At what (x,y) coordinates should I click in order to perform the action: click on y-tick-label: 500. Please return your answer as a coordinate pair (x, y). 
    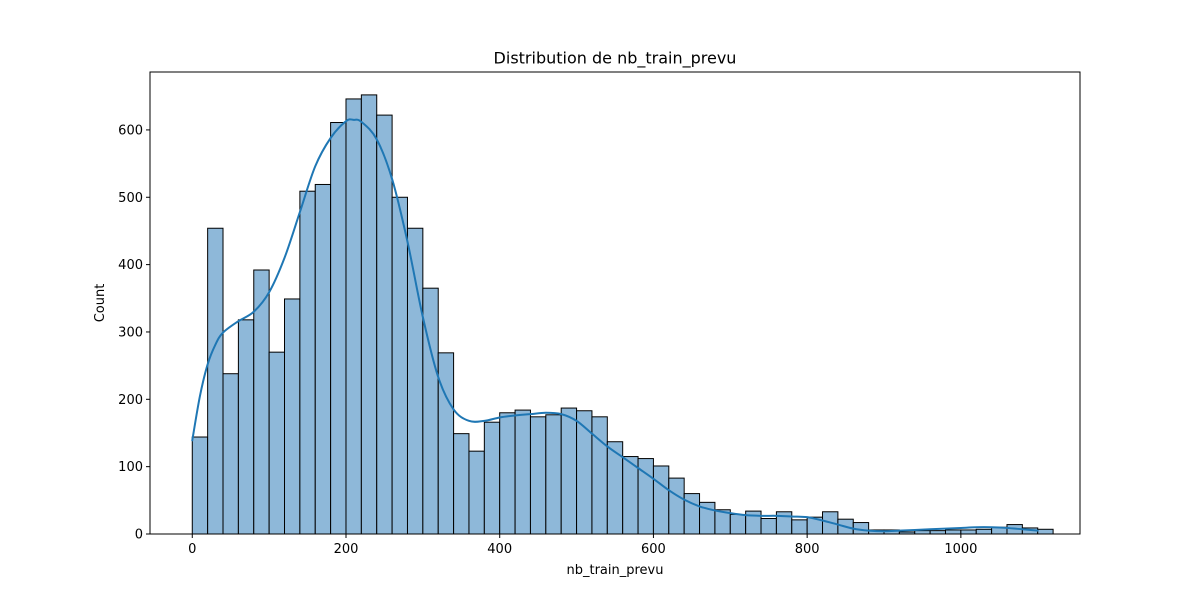
    Looking at the image, I should click on (130, 198).